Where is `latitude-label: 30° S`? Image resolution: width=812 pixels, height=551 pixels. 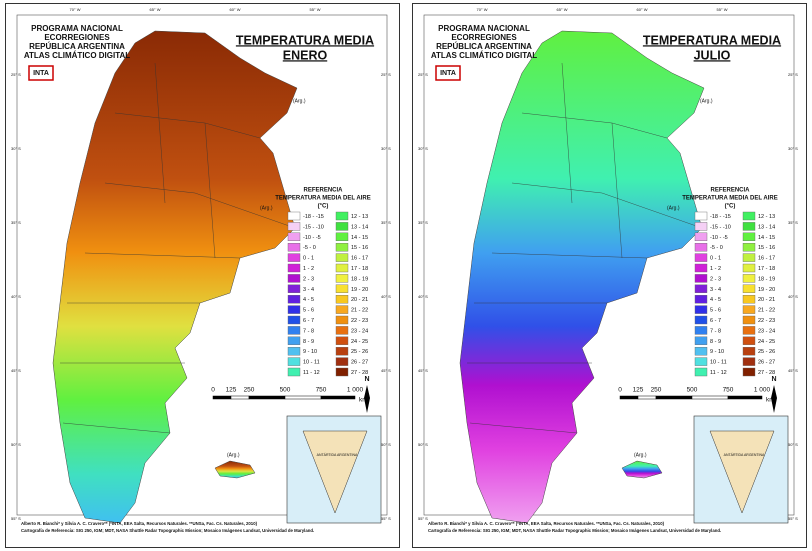
latitude-label: 30° S is located at coordinates (16, 148).